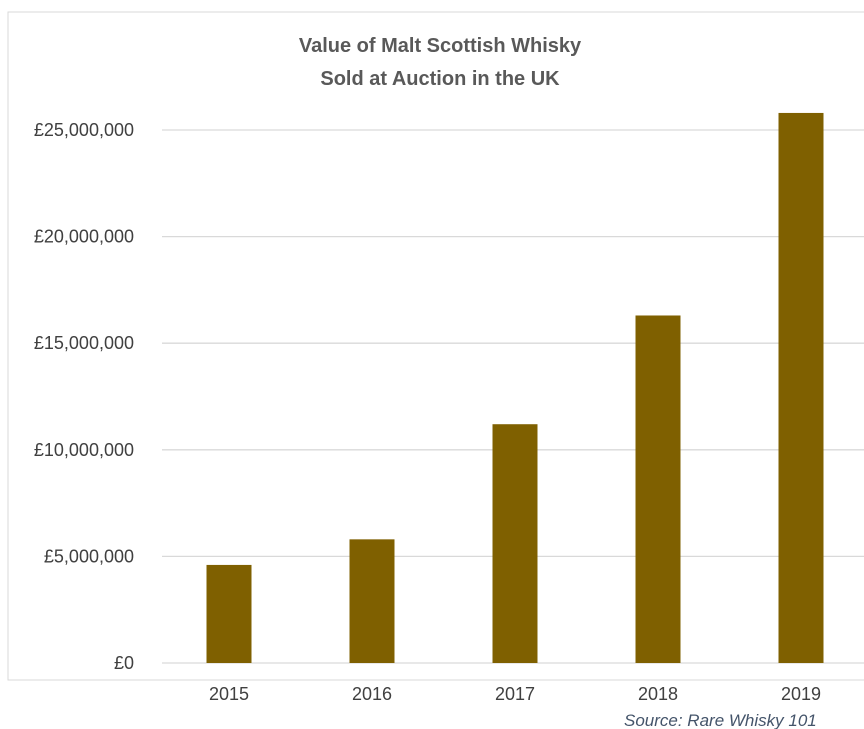  Describe the element at coordinates (440, 79) in the screenshot. I see `chart-title-line-2: Sold at Auction in the UK` at that location.